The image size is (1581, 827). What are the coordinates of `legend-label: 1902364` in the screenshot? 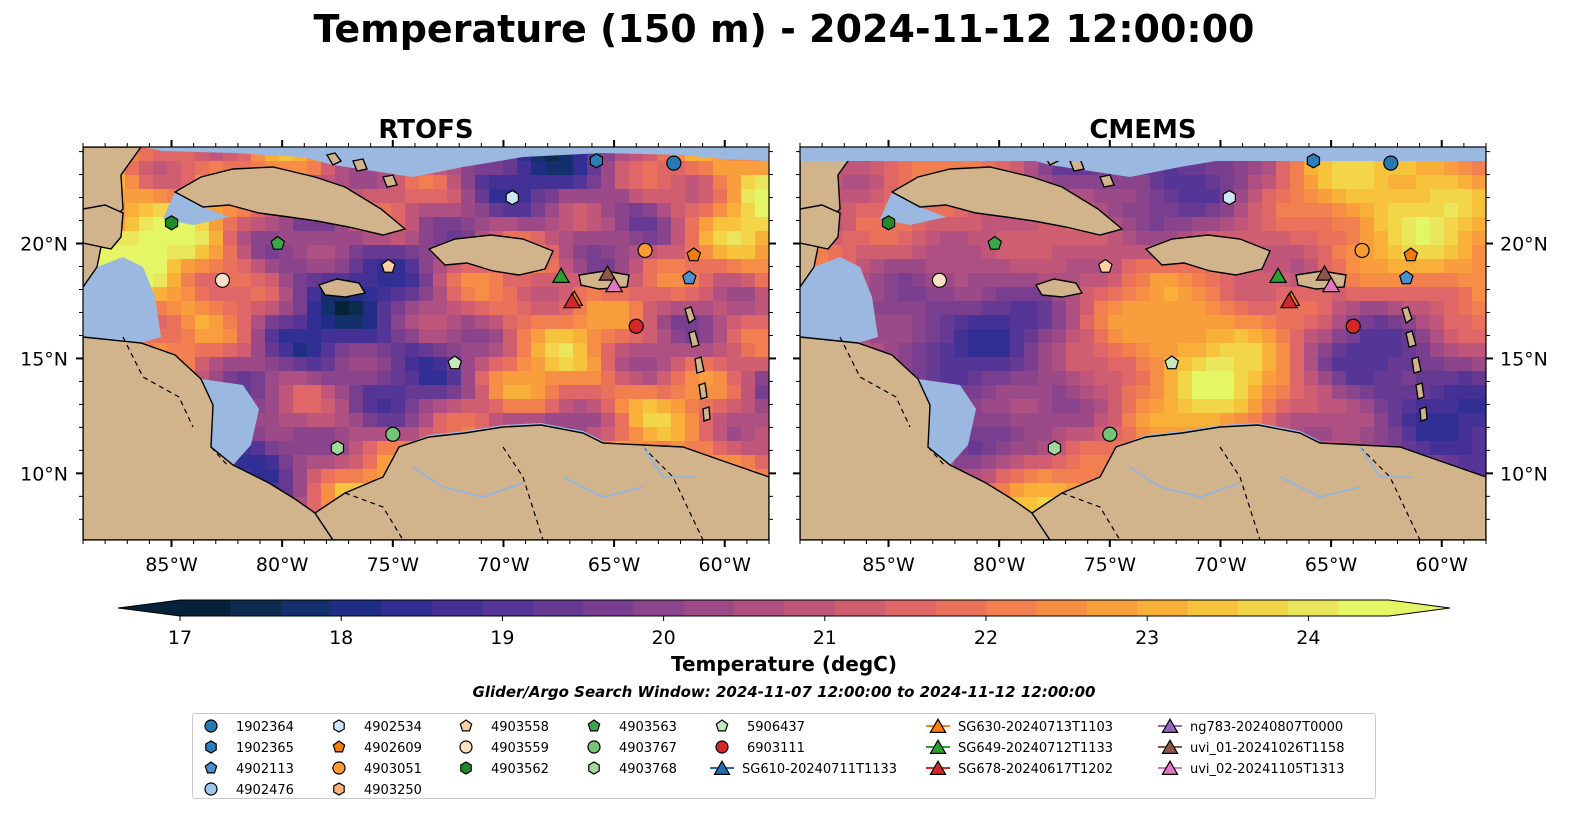 It's located at (265, 727).